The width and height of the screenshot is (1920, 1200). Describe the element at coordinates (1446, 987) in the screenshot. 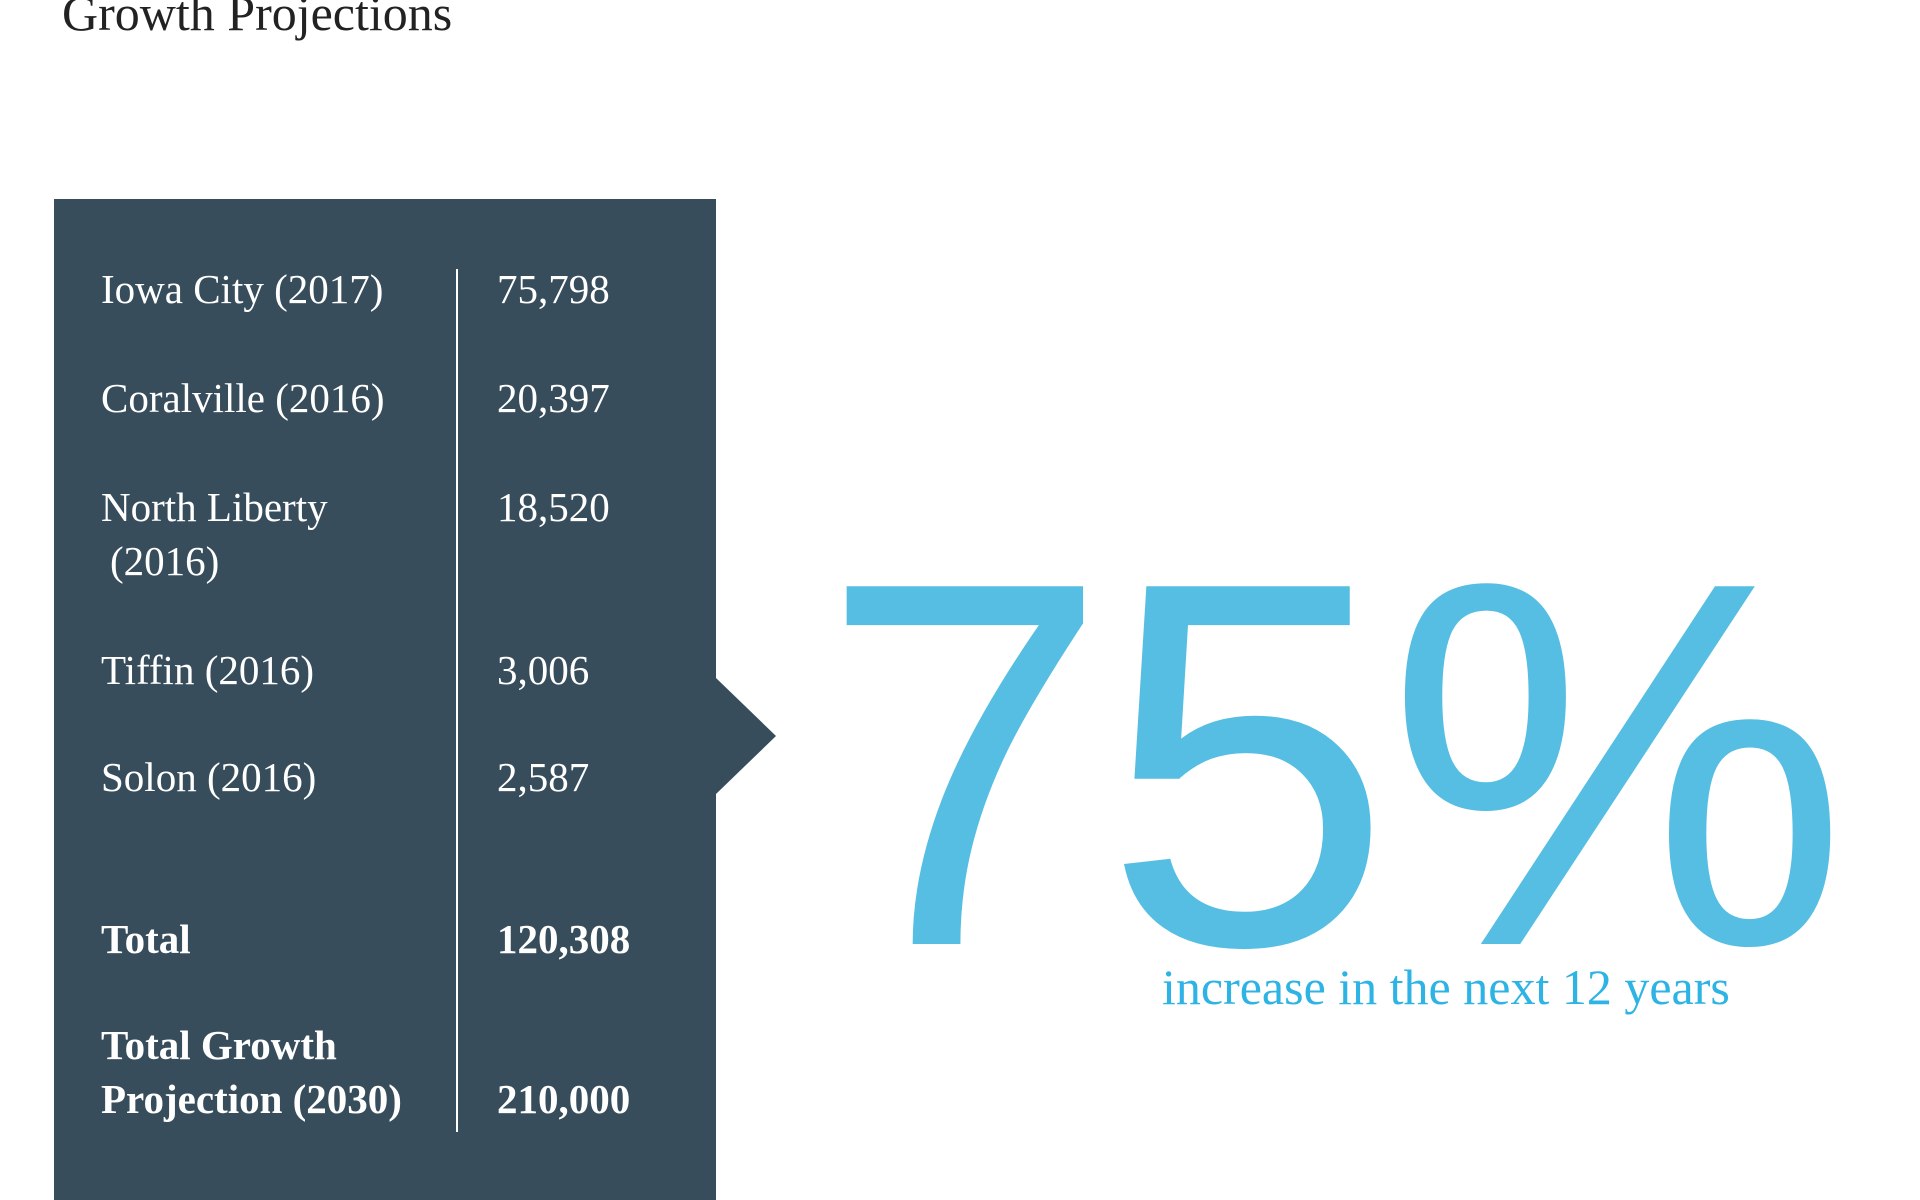

I see `growth-stat-caption: increase in the next 12 years` at that location.